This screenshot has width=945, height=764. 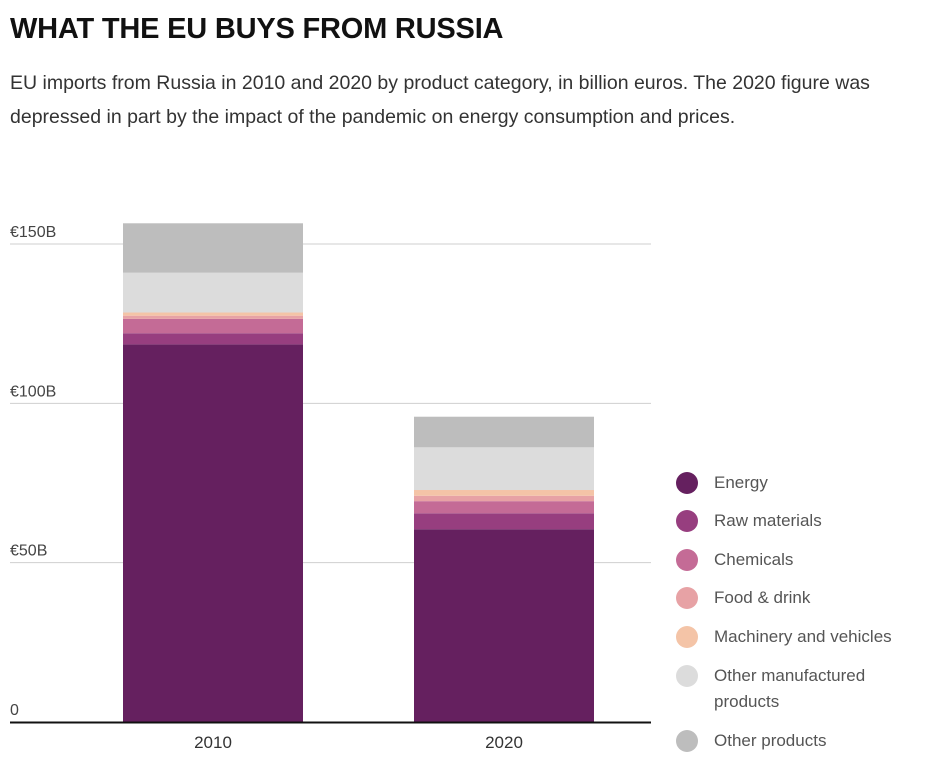 I want to click on legend-label: Other manufactured products, so click(x=790, y=688).